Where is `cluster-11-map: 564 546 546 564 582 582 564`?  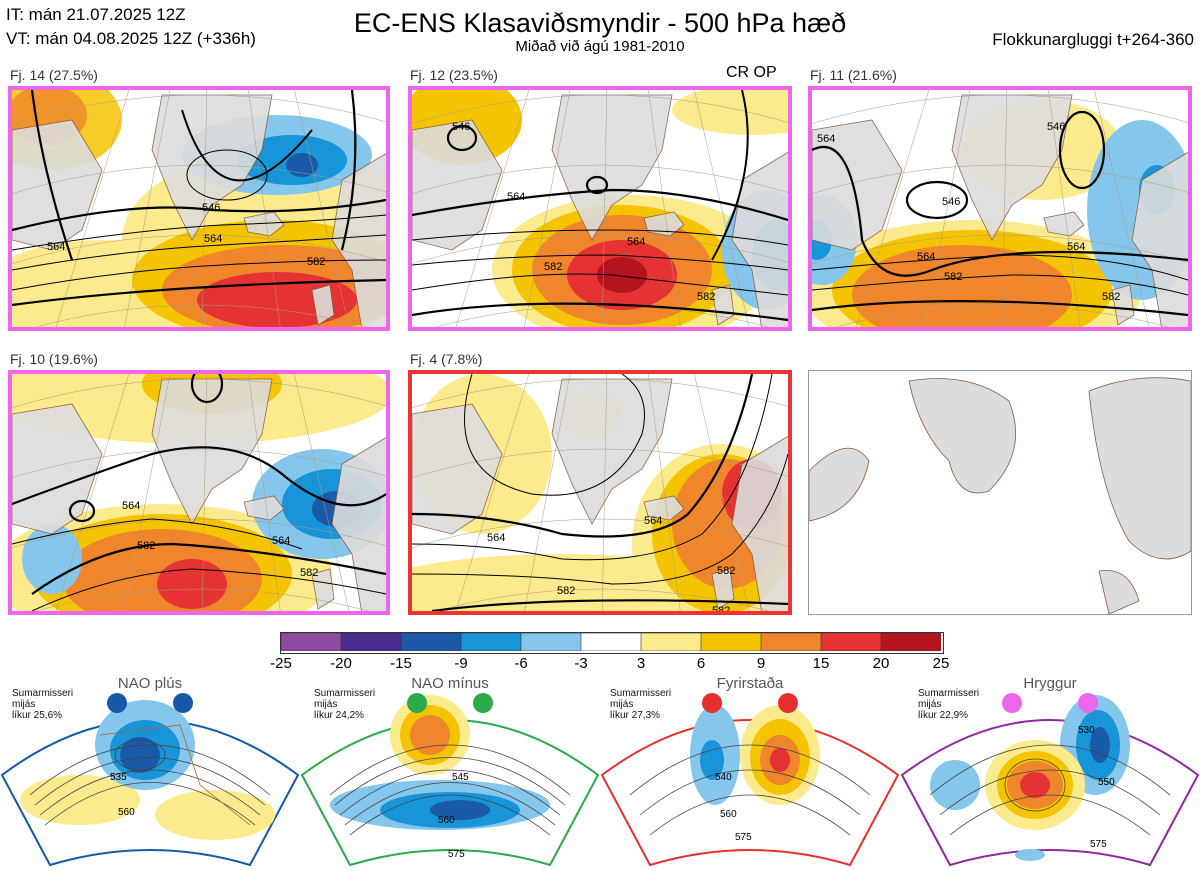 cluster-11-map: 564 546 546 564 582 582 564 is located at coordinates (1000, 208).